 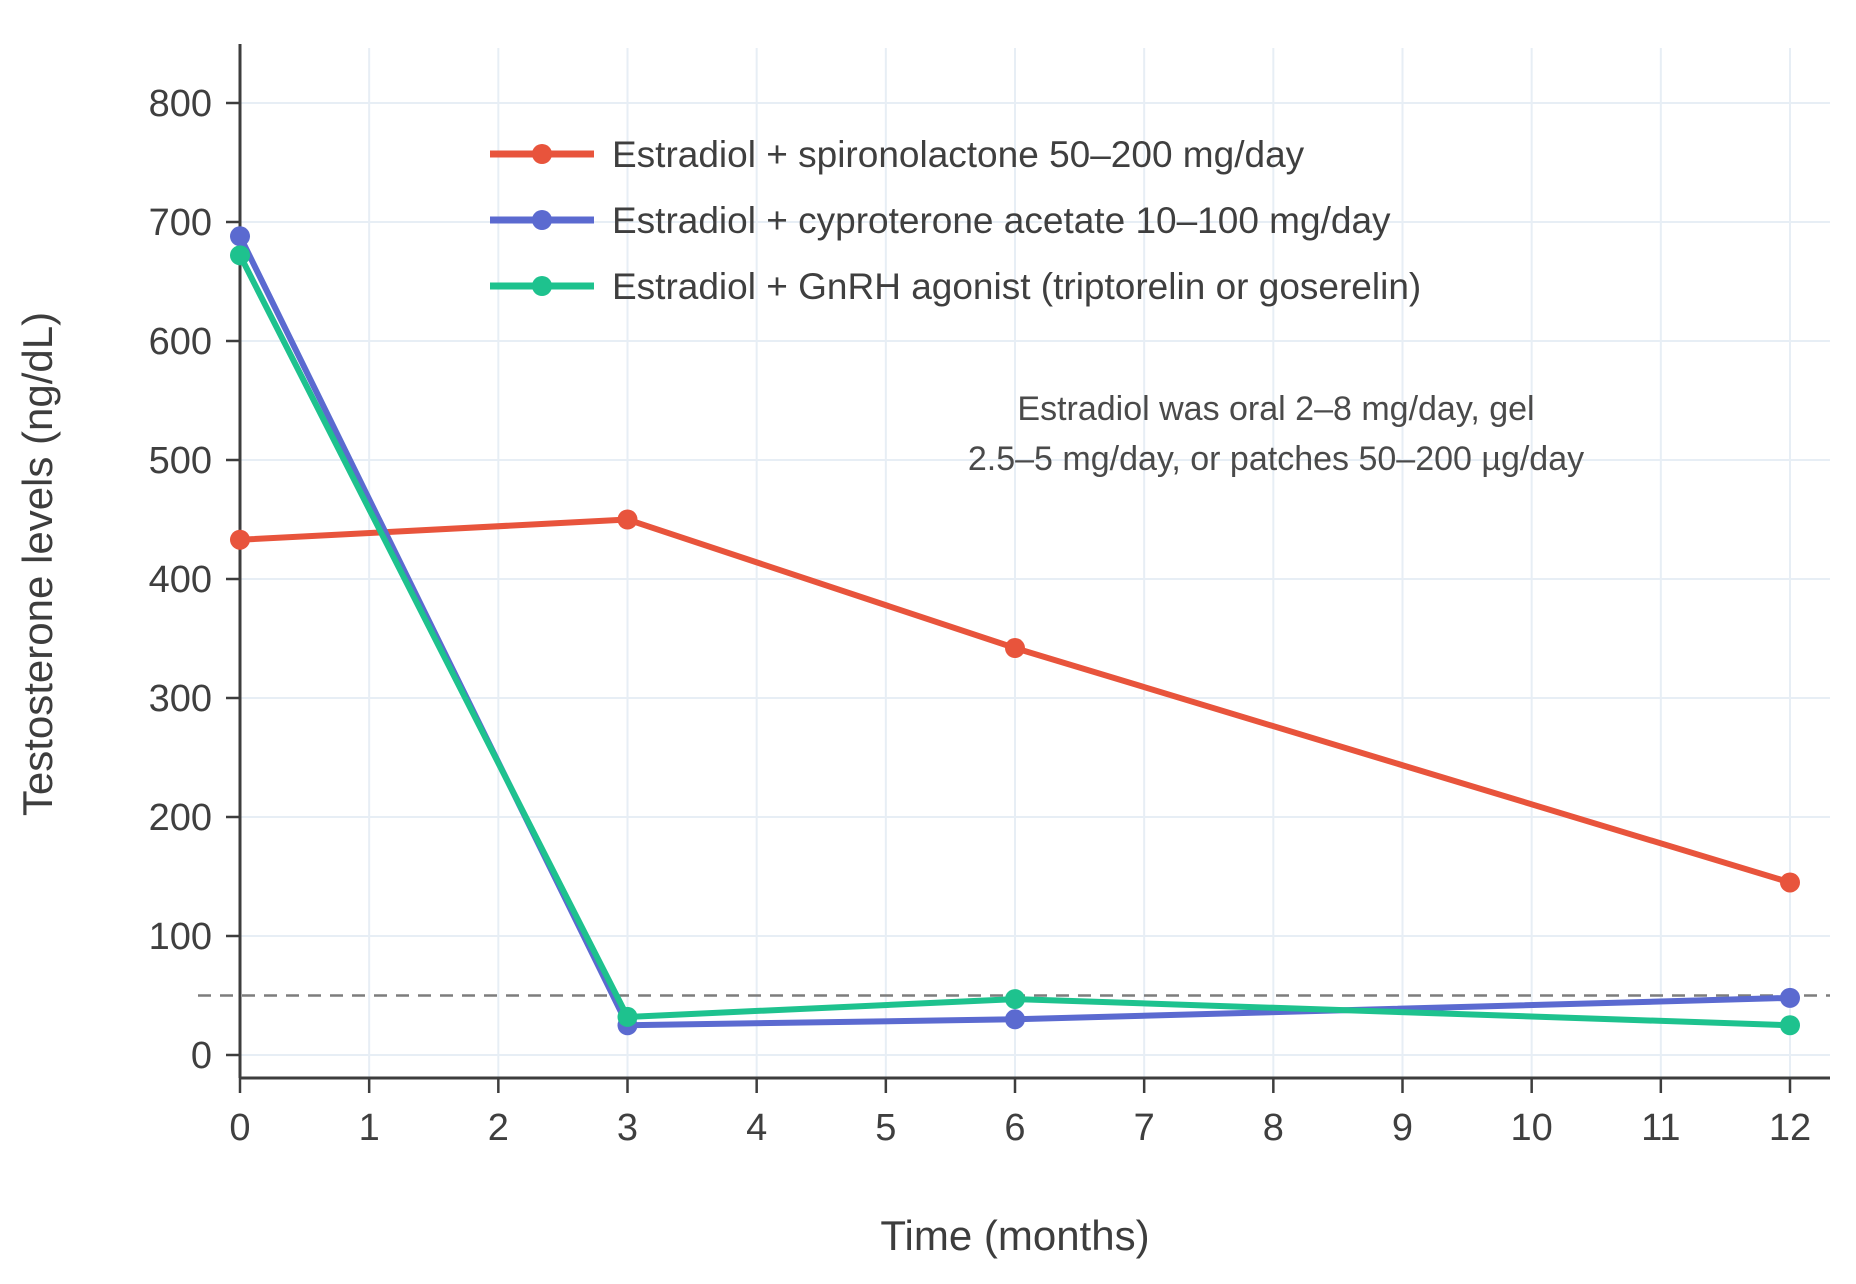 I want to click on x-axis-title: Time (months), so click(x=1014, y=1235).